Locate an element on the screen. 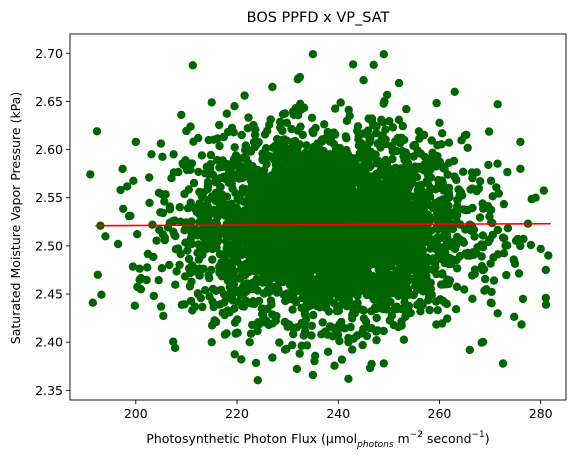 The width and height of the screenshot is (576, 462). y-tick-label: 2.65 is located at coordinates (49, 101).